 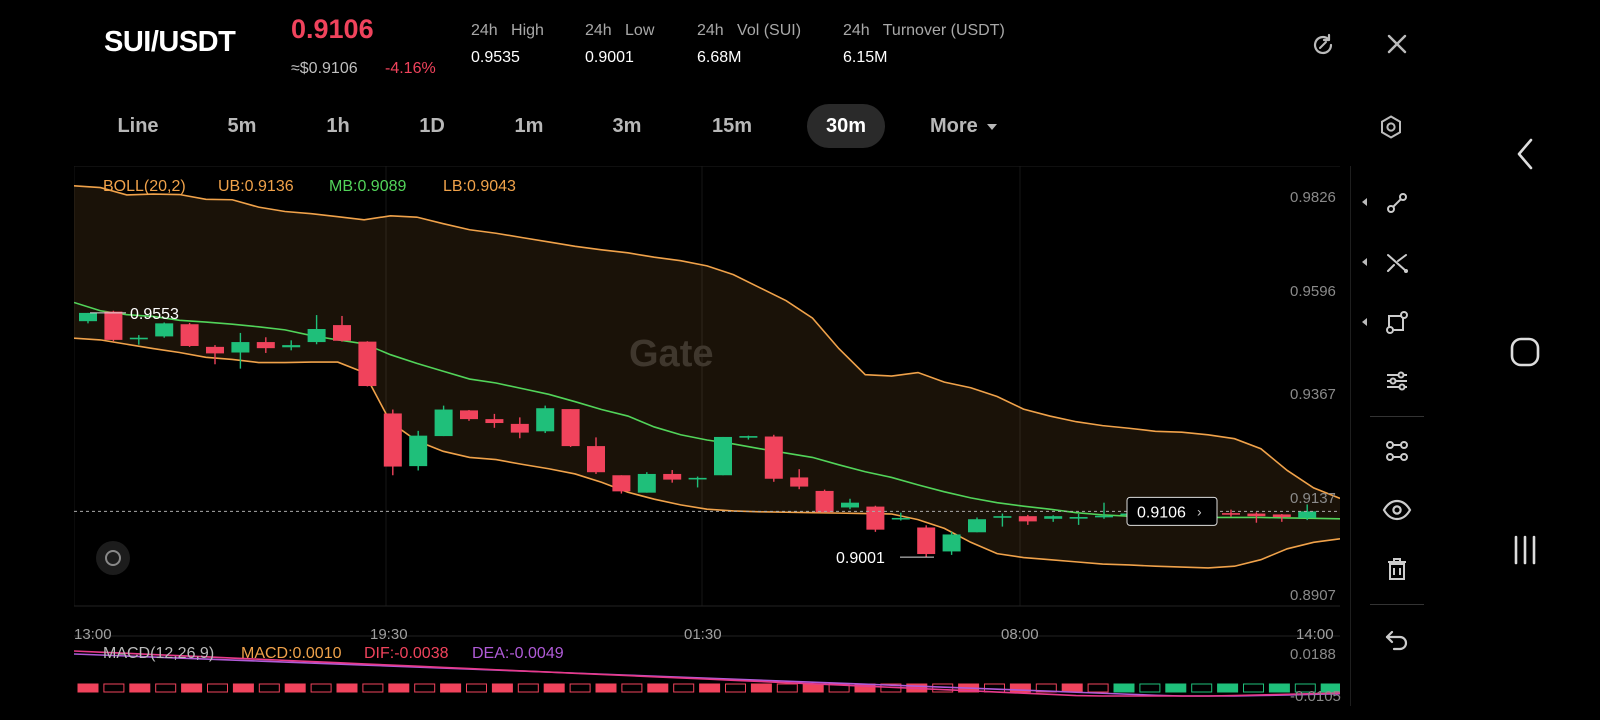 I want to click on current-price-tag, so click(x=1172, y=511).